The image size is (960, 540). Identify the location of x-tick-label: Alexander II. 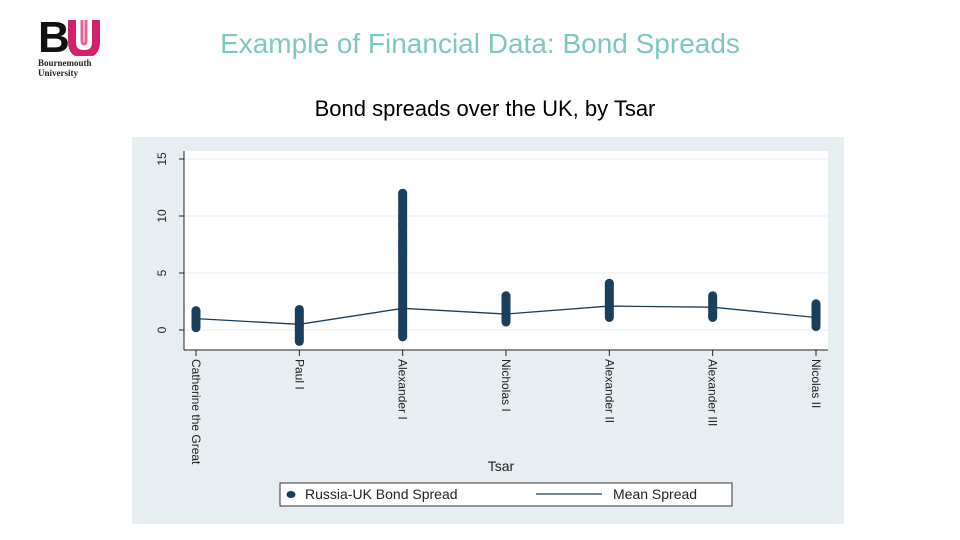
(609, 391).